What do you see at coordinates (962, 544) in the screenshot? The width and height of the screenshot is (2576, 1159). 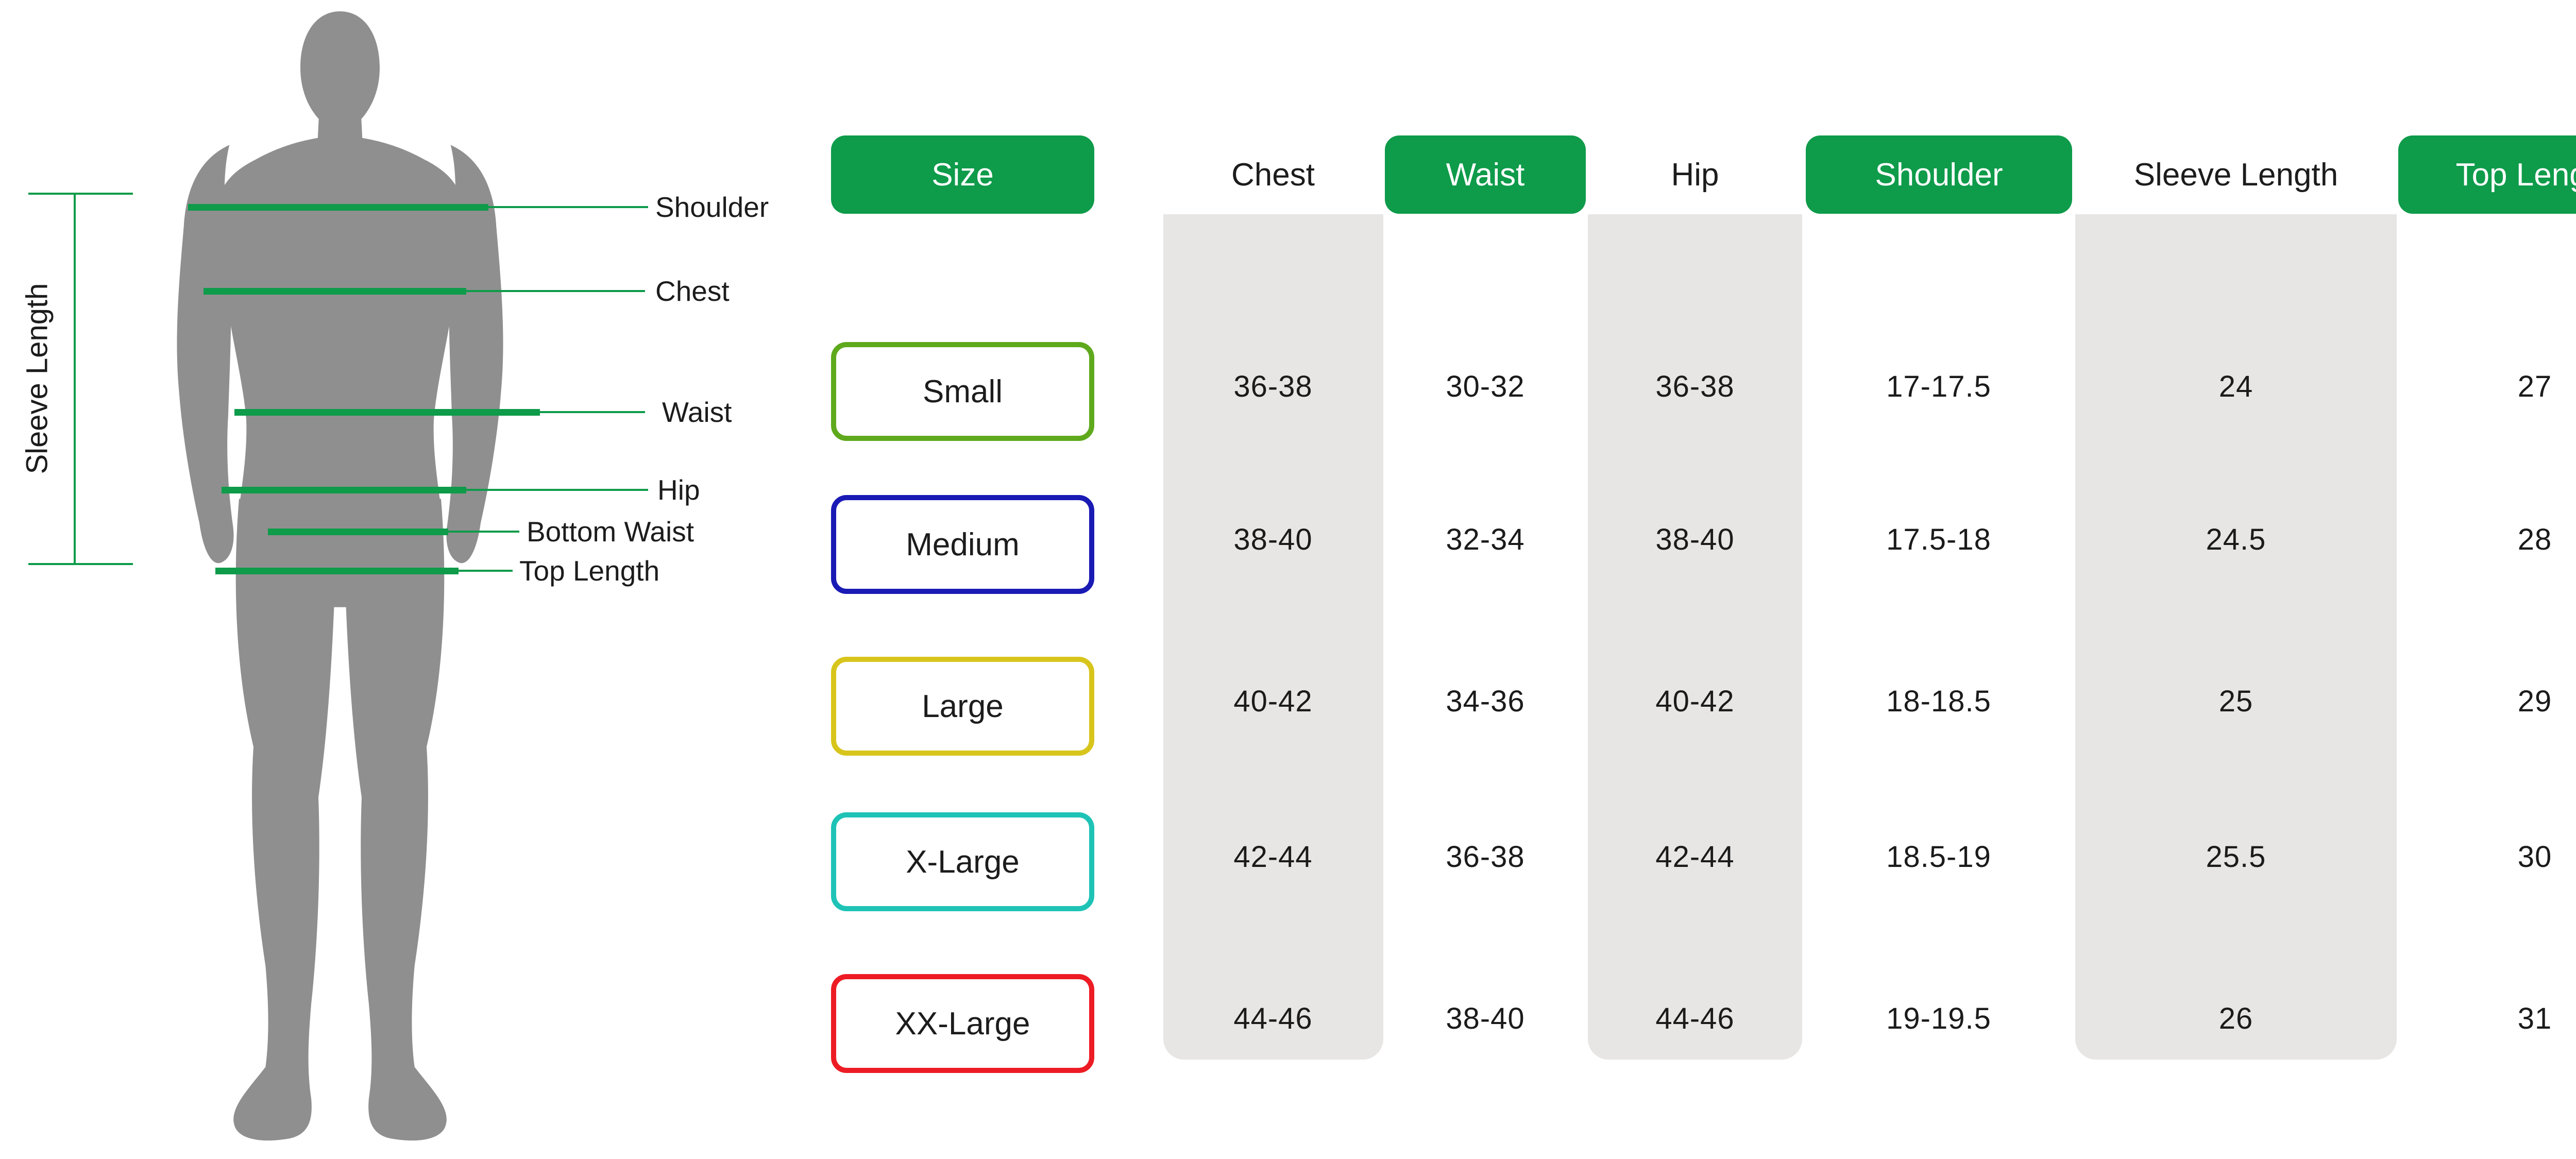 I see `size-badge-medium: Medium` at bounding box center [962, 544].